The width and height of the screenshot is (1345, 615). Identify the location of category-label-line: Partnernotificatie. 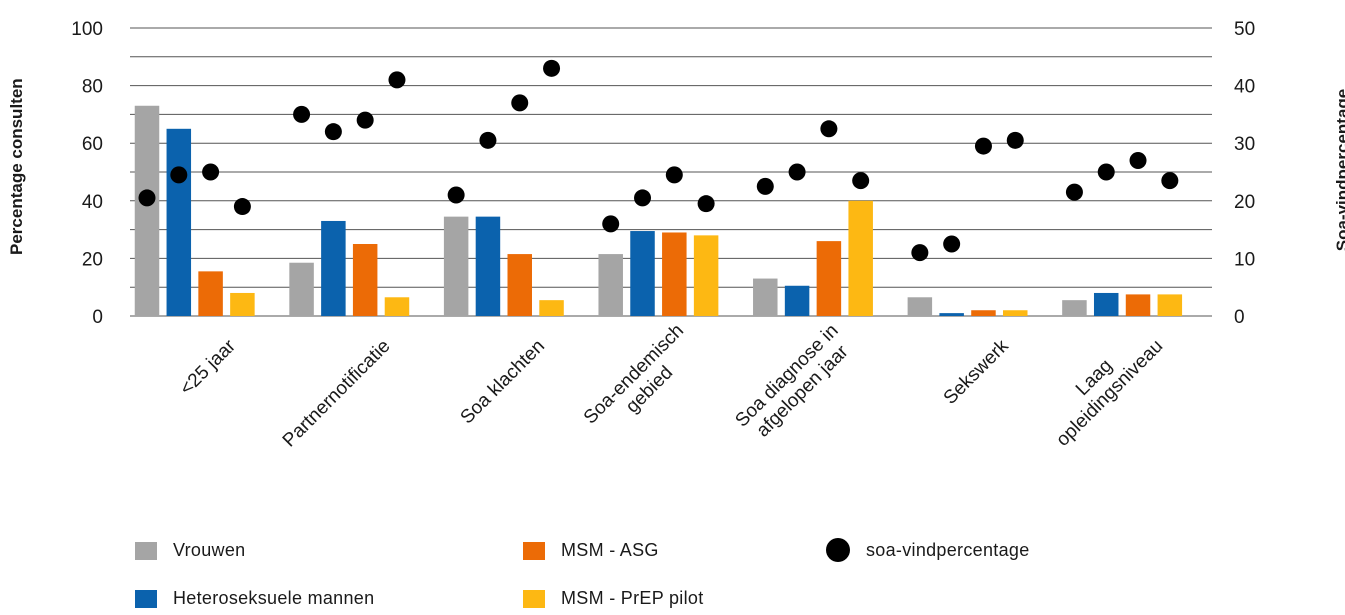
(337, 394).